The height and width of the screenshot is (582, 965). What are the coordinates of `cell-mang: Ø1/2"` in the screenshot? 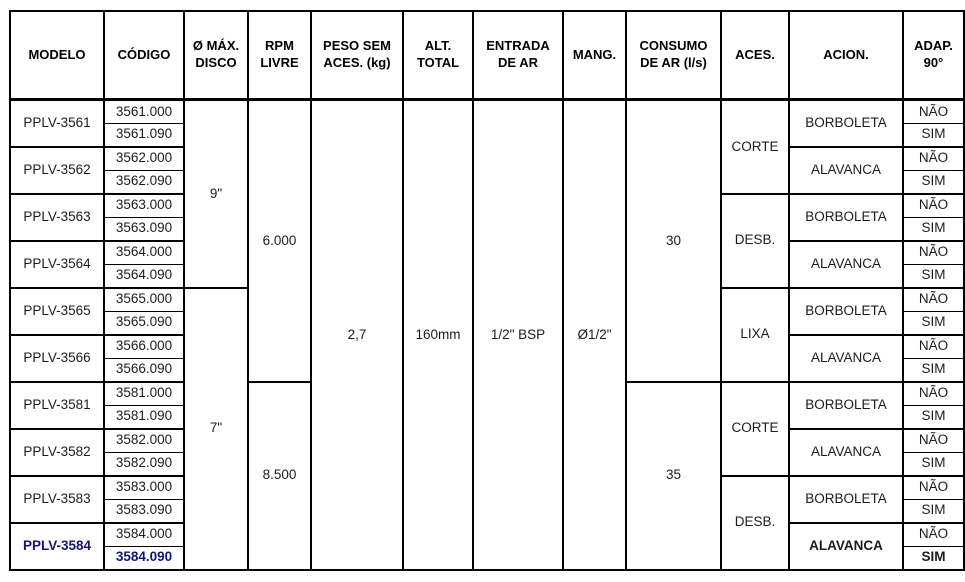 It's located at (594, 334).